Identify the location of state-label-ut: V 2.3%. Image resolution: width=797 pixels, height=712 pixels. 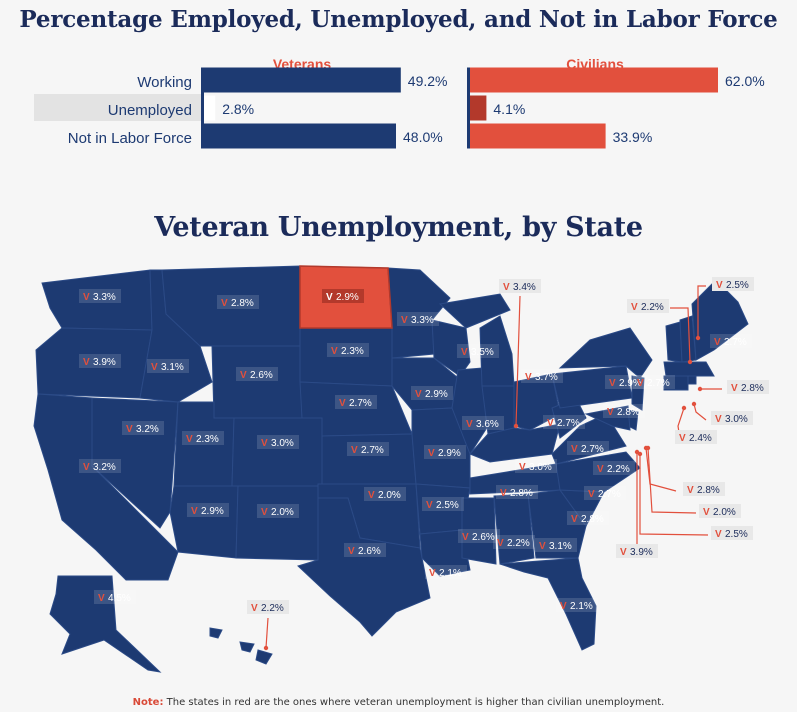
(203, 438).